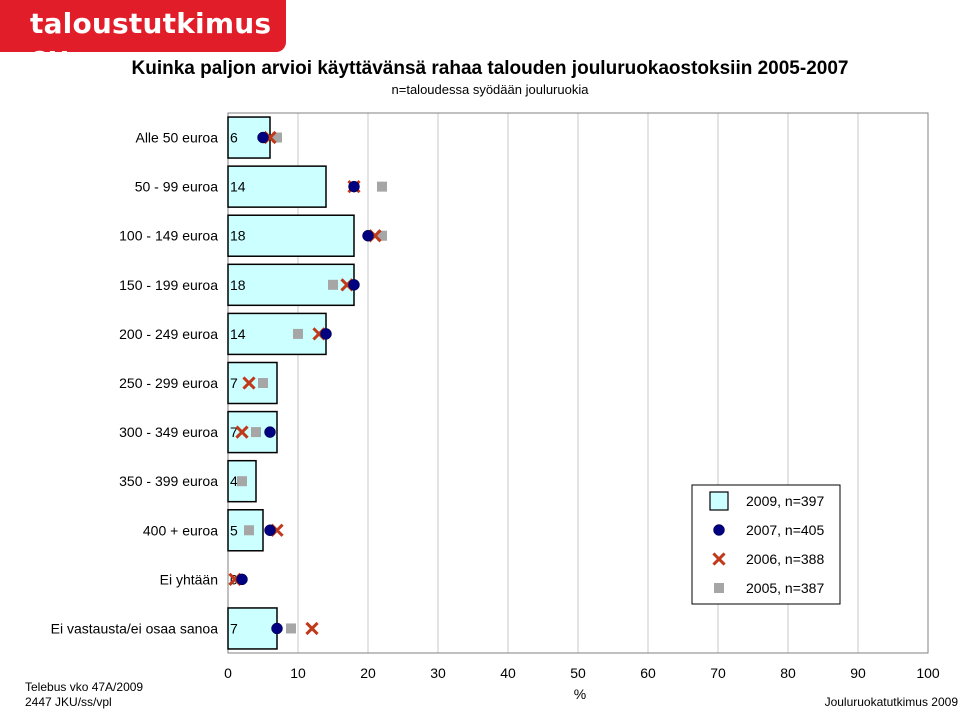 The image size is (960, 712). Describe the element at coordinates (719, 501) in the screenshot. I see `legend-swatch-bar` at that location.